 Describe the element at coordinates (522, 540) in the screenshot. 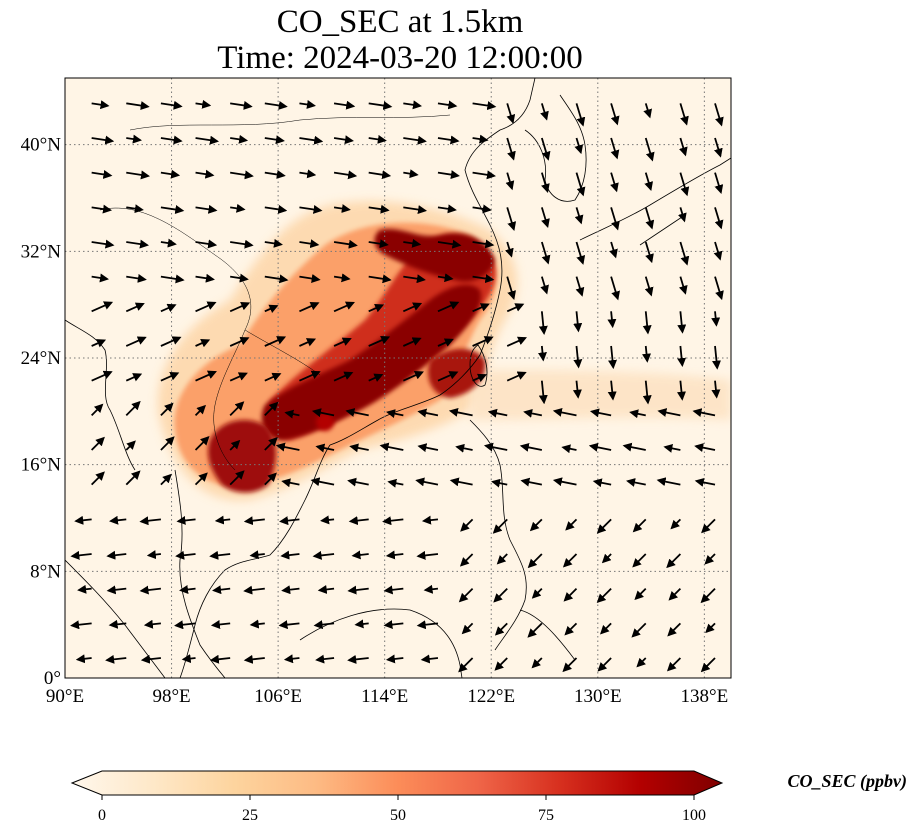

I see `coastline-philippines` at that location.